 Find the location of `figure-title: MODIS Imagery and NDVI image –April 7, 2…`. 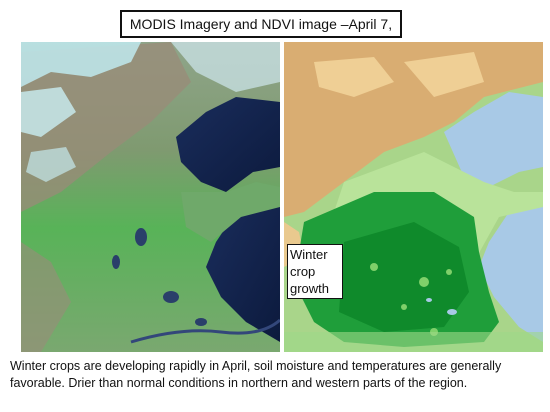

figure-title: MODIS Imagery and NDVI image –April 7, 2… is located at coordinates (261, 33).